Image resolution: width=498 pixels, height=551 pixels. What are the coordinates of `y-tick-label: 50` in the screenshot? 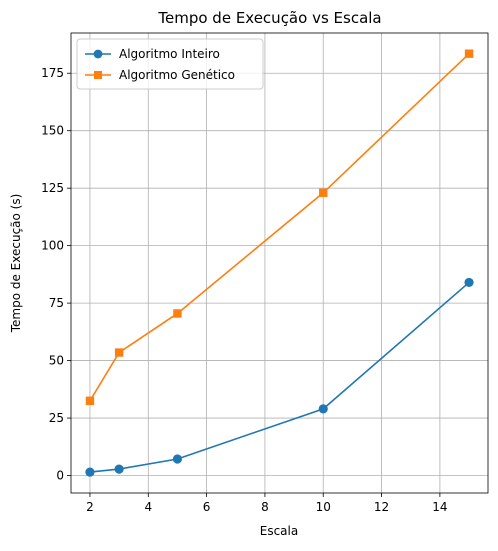 It's located at (56, 361).